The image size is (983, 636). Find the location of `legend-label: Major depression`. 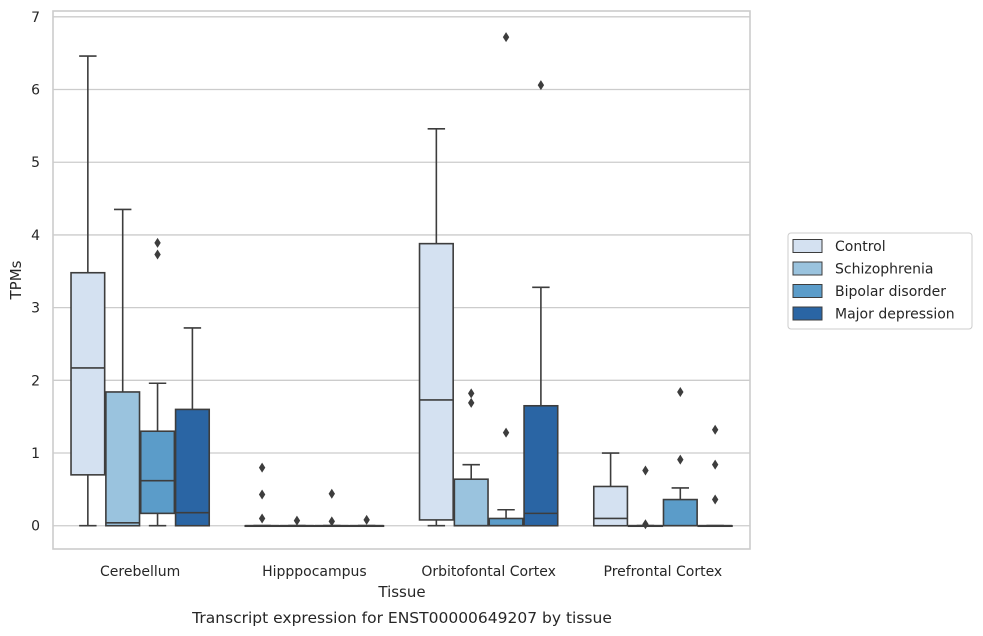

legend-label: Major depression is located at coordinates (895, 315).